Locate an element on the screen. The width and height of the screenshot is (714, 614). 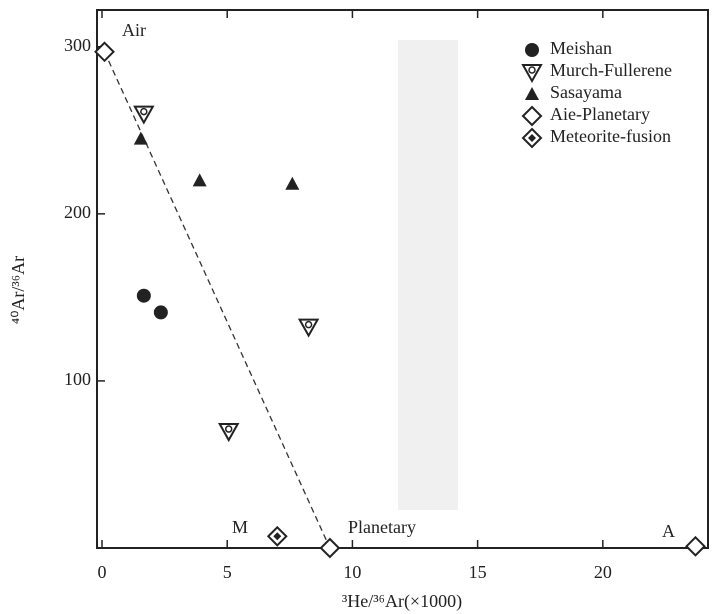
y-axis-label: ⁴⁰Ar/³⁶Ar is located at coordinates (18, 290).